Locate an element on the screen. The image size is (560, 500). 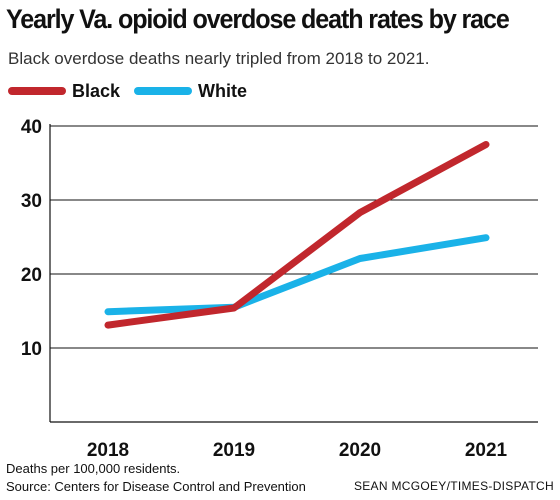
legend-item-white: White is located at coordinates (190, 91).